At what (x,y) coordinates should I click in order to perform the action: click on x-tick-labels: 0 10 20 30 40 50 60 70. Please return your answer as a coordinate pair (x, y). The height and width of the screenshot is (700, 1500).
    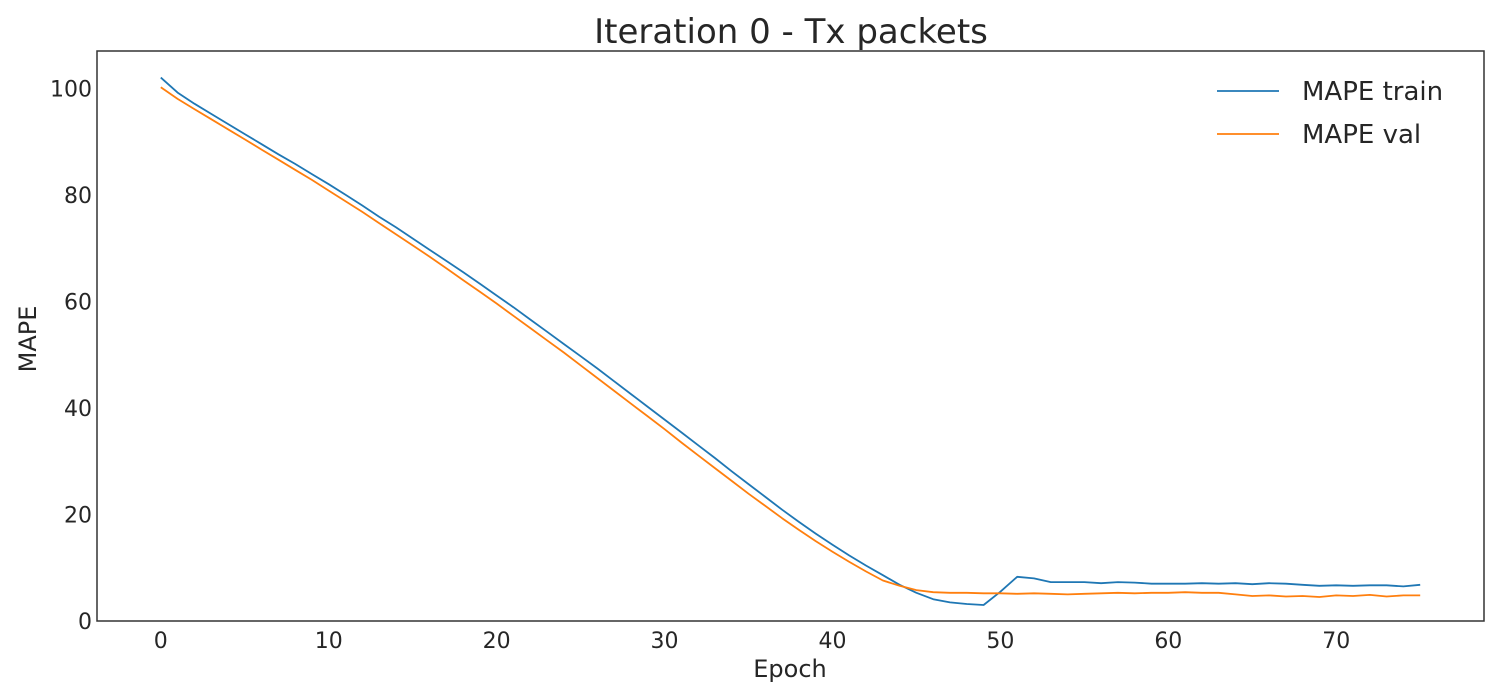
    Looking at the image, I should click on (752, 641).